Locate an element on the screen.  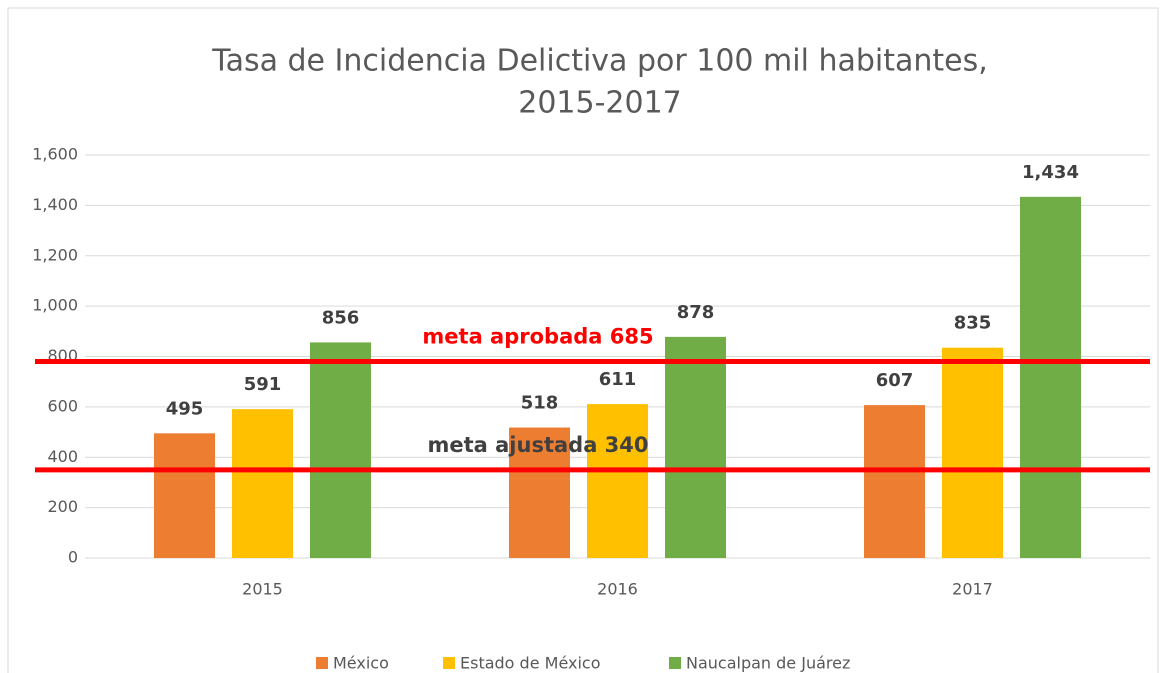
legend-label: Estado de México is located at coordinates (530, 663).